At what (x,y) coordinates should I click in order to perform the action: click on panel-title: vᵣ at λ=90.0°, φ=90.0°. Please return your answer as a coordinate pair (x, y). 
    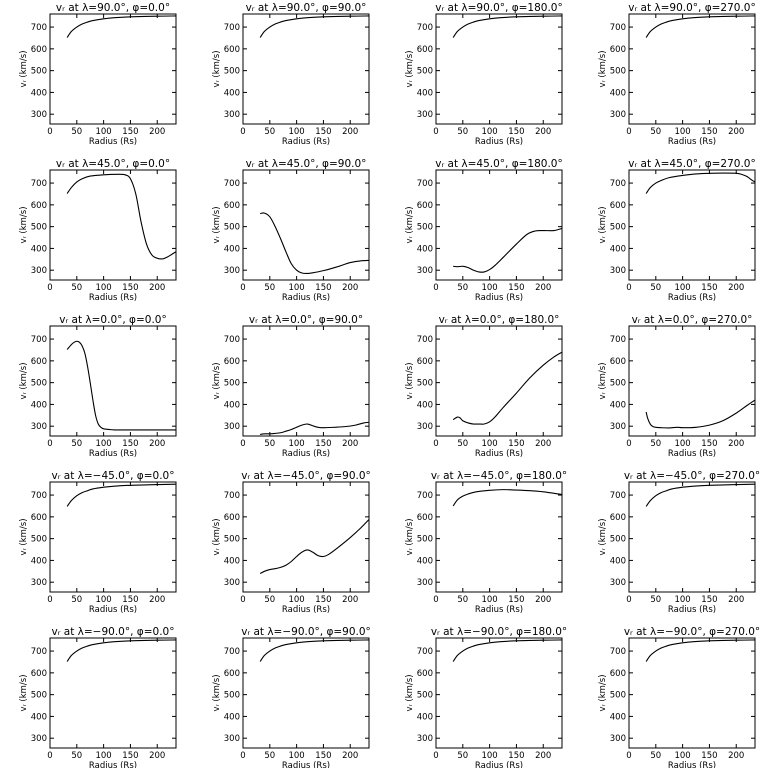
    Looking at the image, I should click on (306, 8).